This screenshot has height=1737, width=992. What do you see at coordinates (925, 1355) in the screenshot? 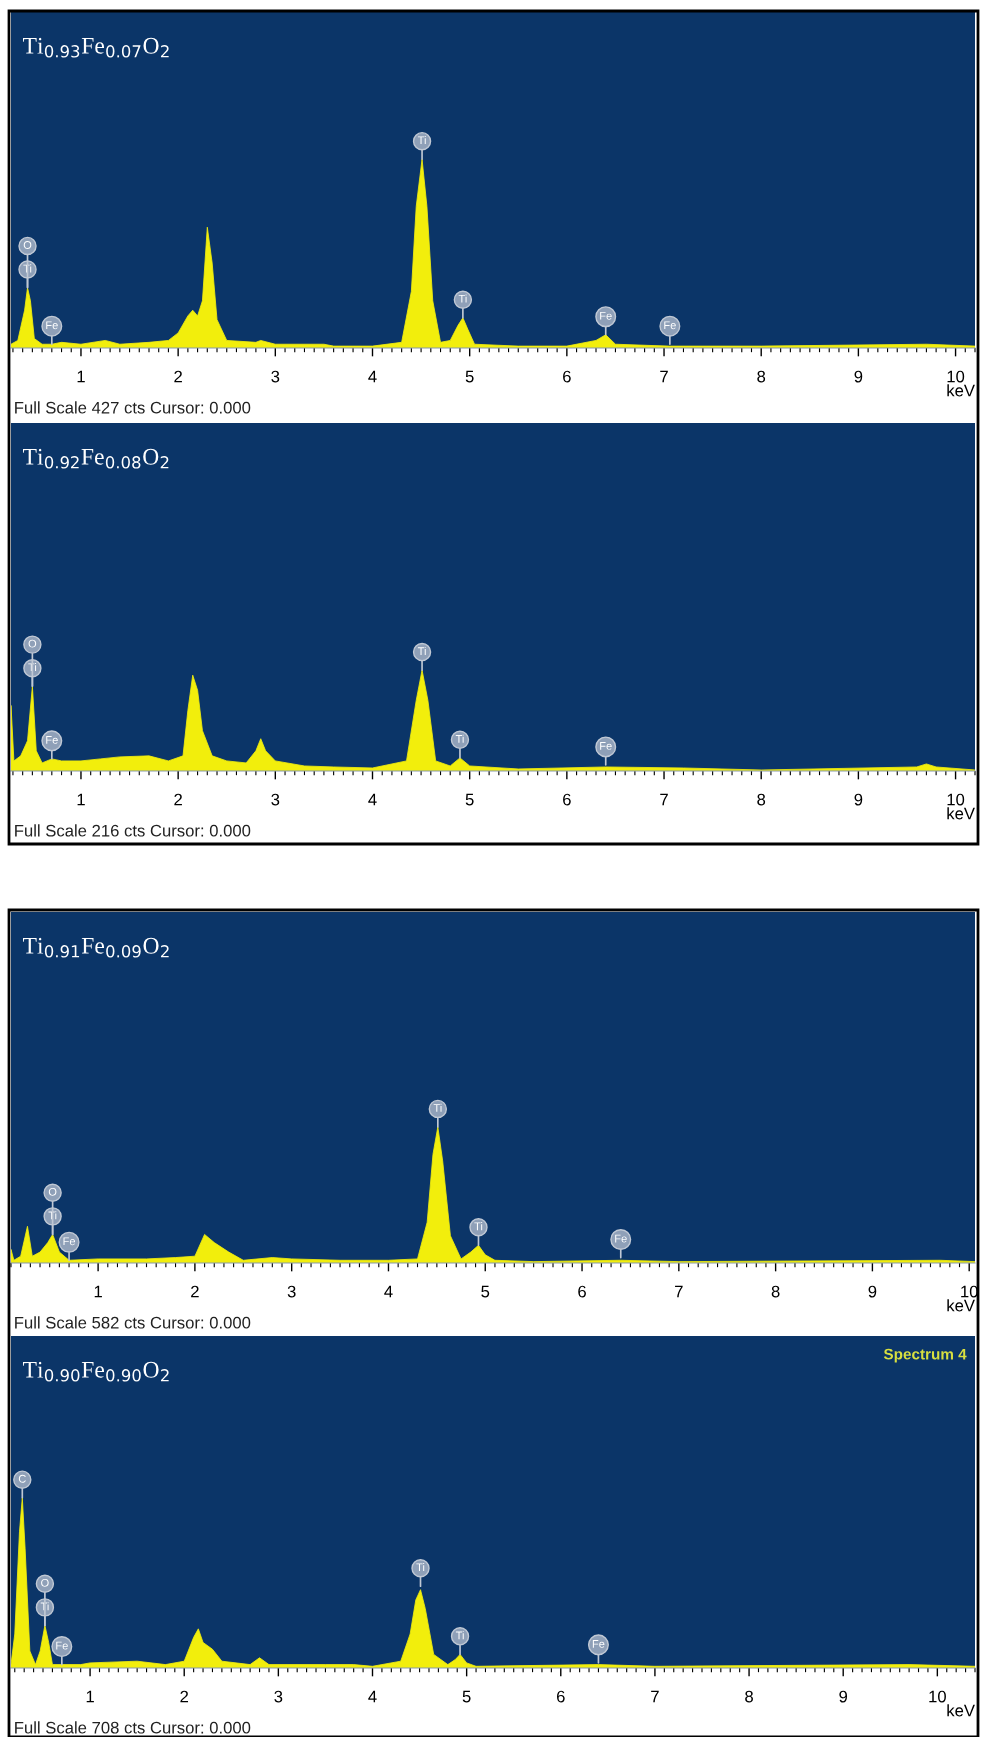
I see `text: Spectrum 4` at bounding box center [925, 1355].